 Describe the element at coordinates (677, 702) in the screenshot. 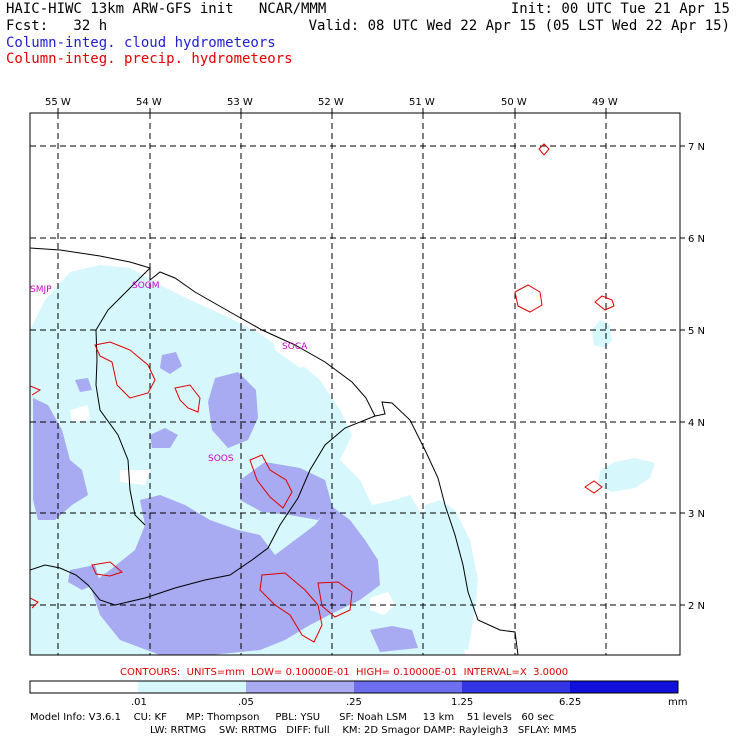

I see `colorbar-unit: mm` at that location.